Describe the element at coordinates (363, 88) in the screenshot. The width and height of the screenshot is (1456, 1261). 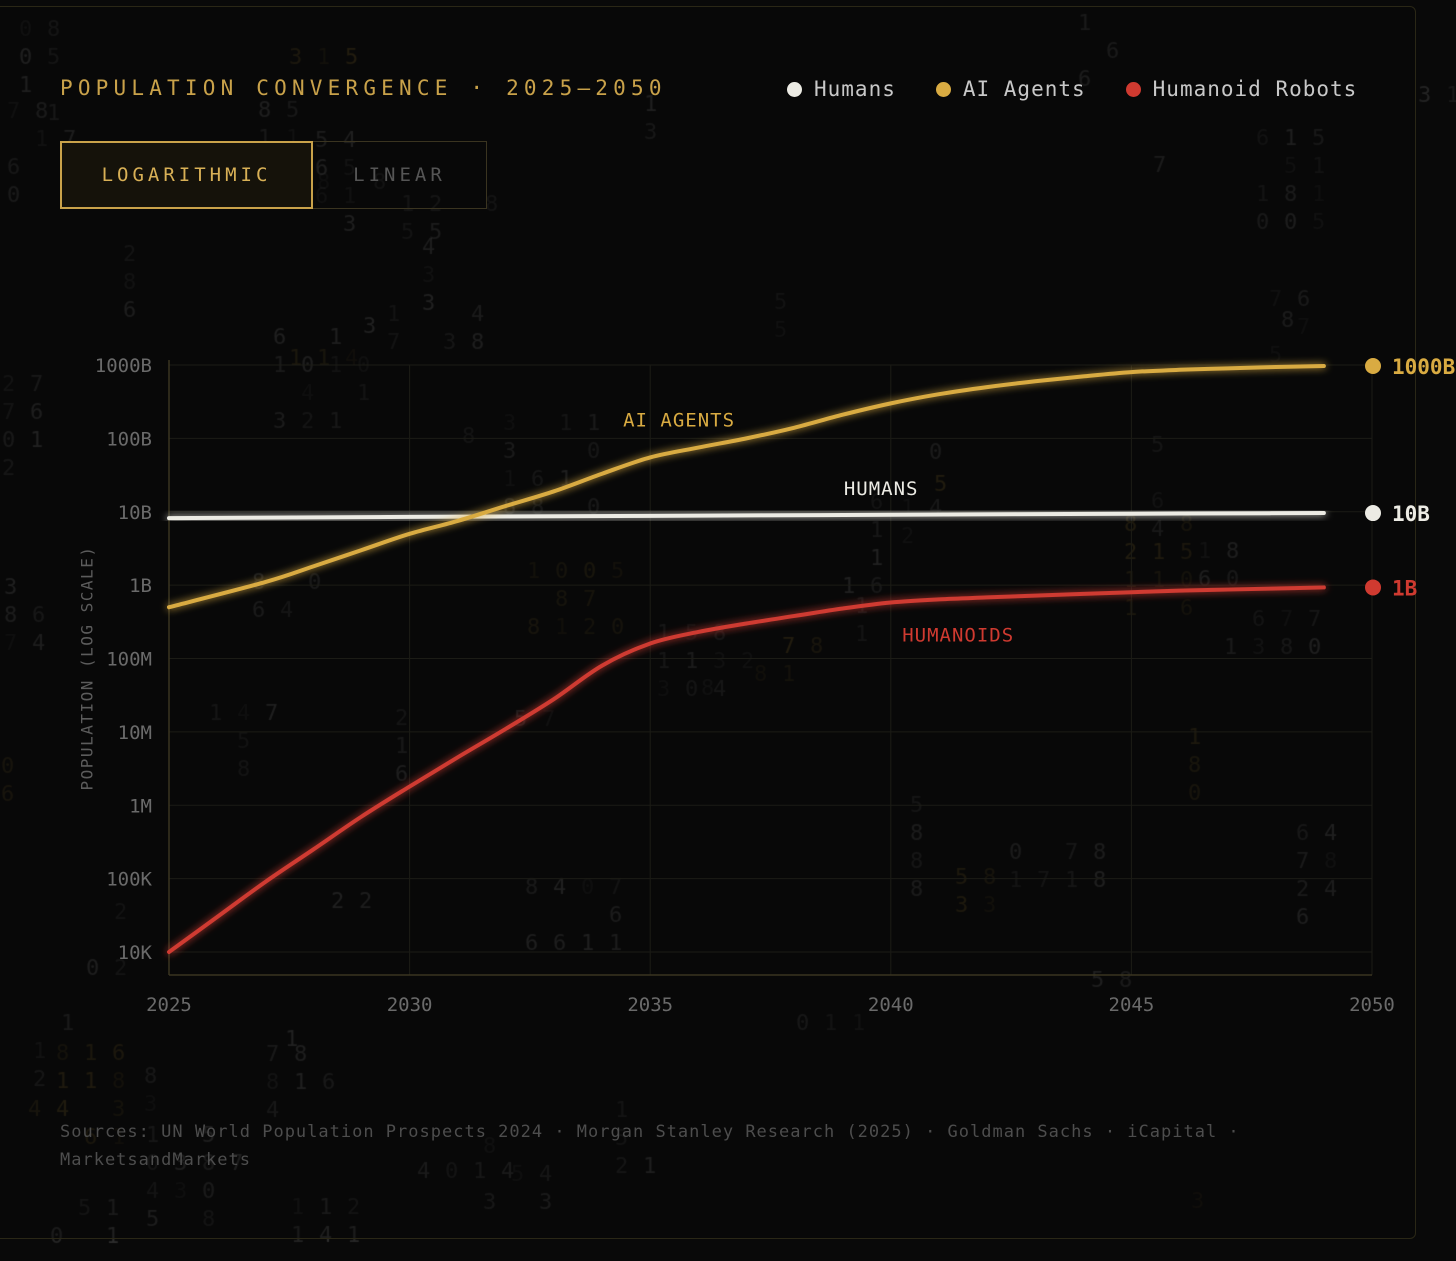
I see `chart-title: POPULATION CONVERGENCE · 2025–2050` at that location.